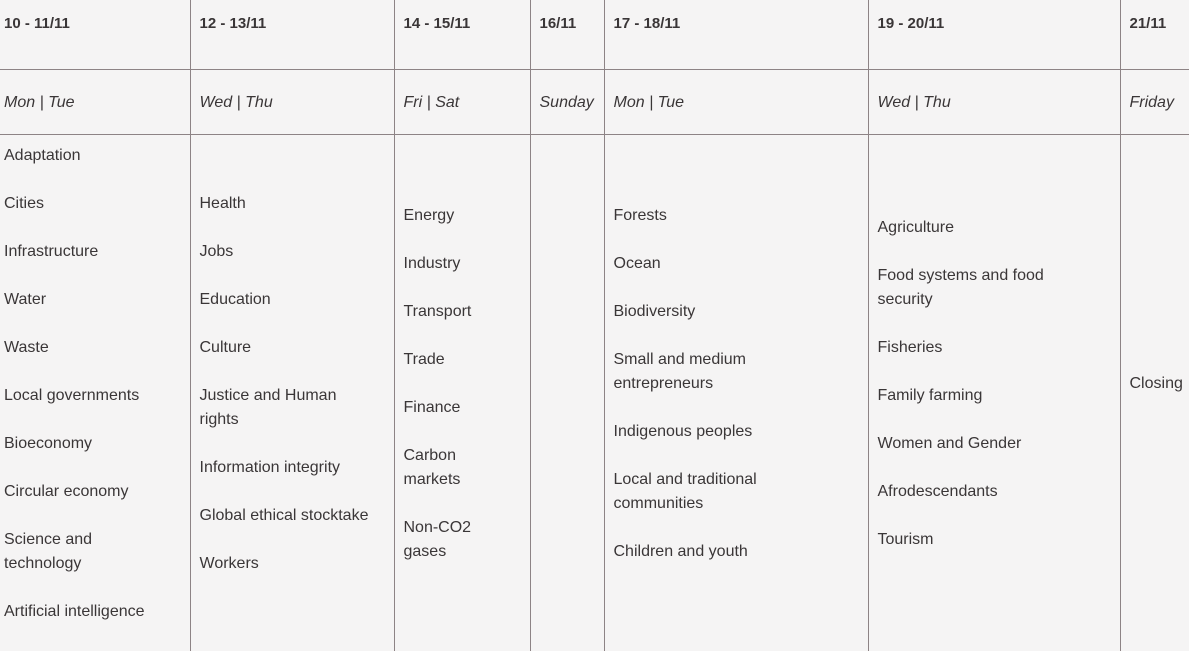 Image resolution: width=1189 pixels, height=651 pixels. What do you see at coordinates (268, 407) in the screenshot?
I see `topic: Justice and Human rights` at bounding box center [268, 407].